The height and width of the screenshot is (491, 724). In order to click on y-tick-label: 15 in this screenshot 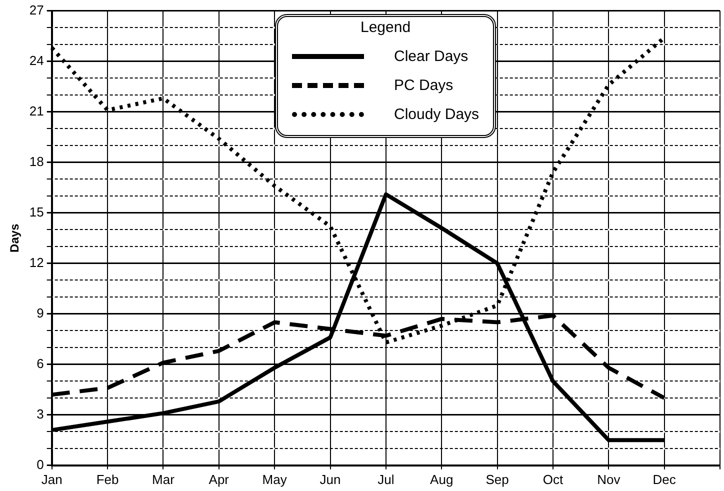, I will do `click(36, 212)`.